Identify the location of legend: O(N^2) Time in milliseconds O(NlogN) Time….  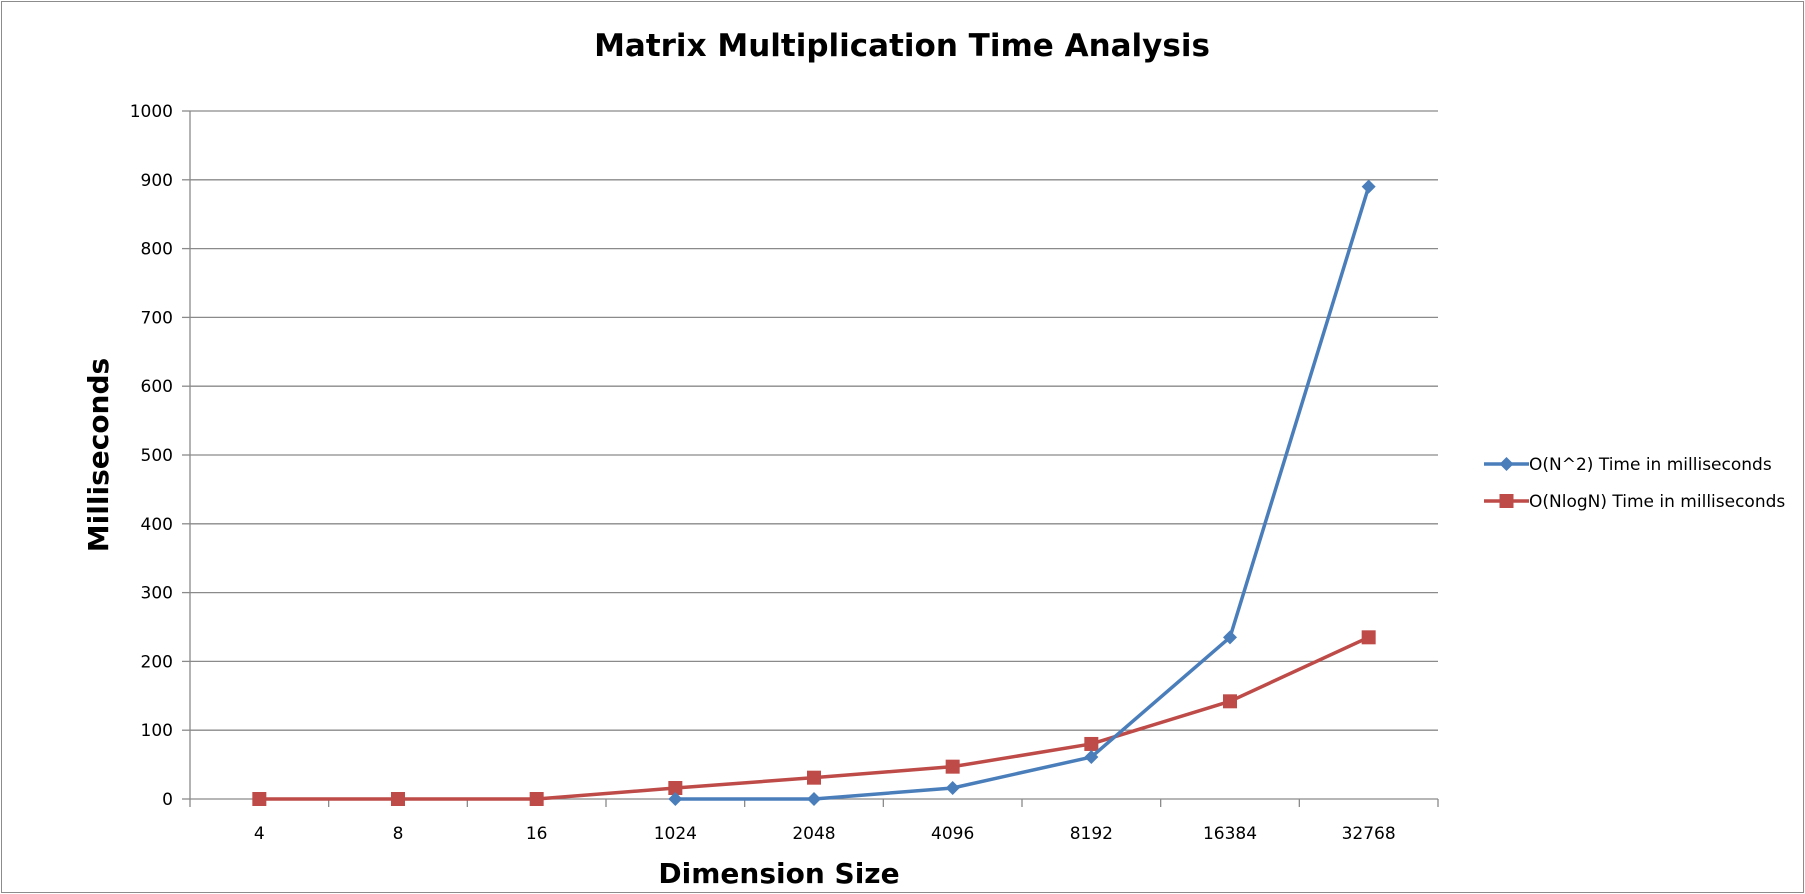
(1634, 483).